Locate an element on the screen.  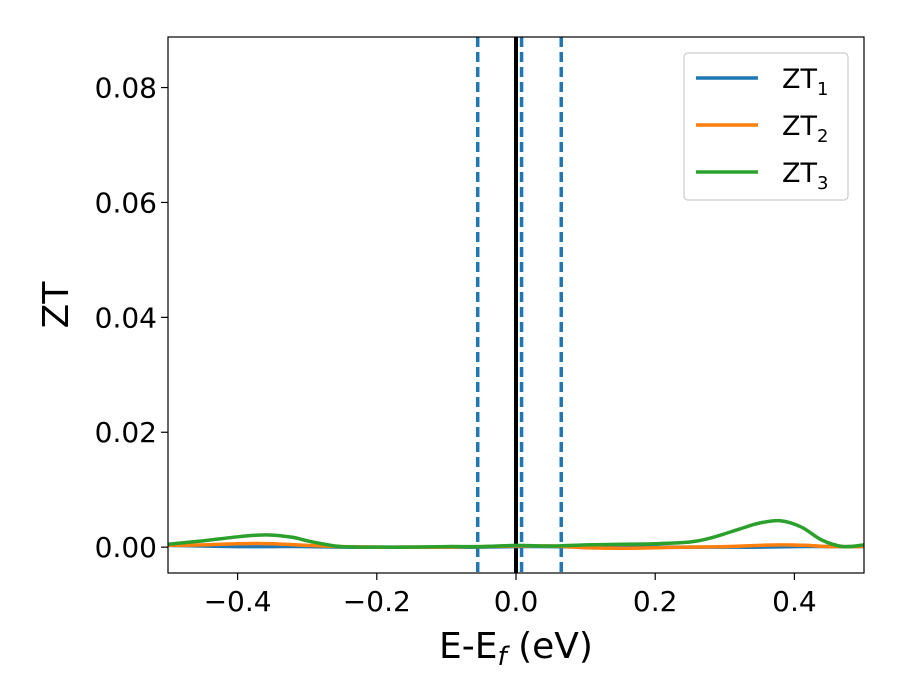
legend-frame is located at coordinates (766, 126).